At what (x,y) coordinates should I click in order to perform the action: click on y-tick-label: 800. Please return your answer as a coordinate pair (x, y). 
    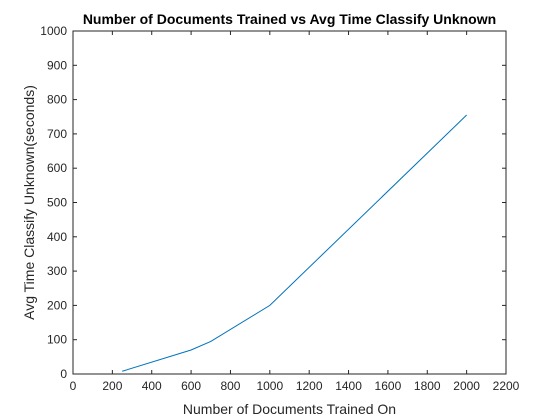
    Looking at the image, I should click on (57, 100).